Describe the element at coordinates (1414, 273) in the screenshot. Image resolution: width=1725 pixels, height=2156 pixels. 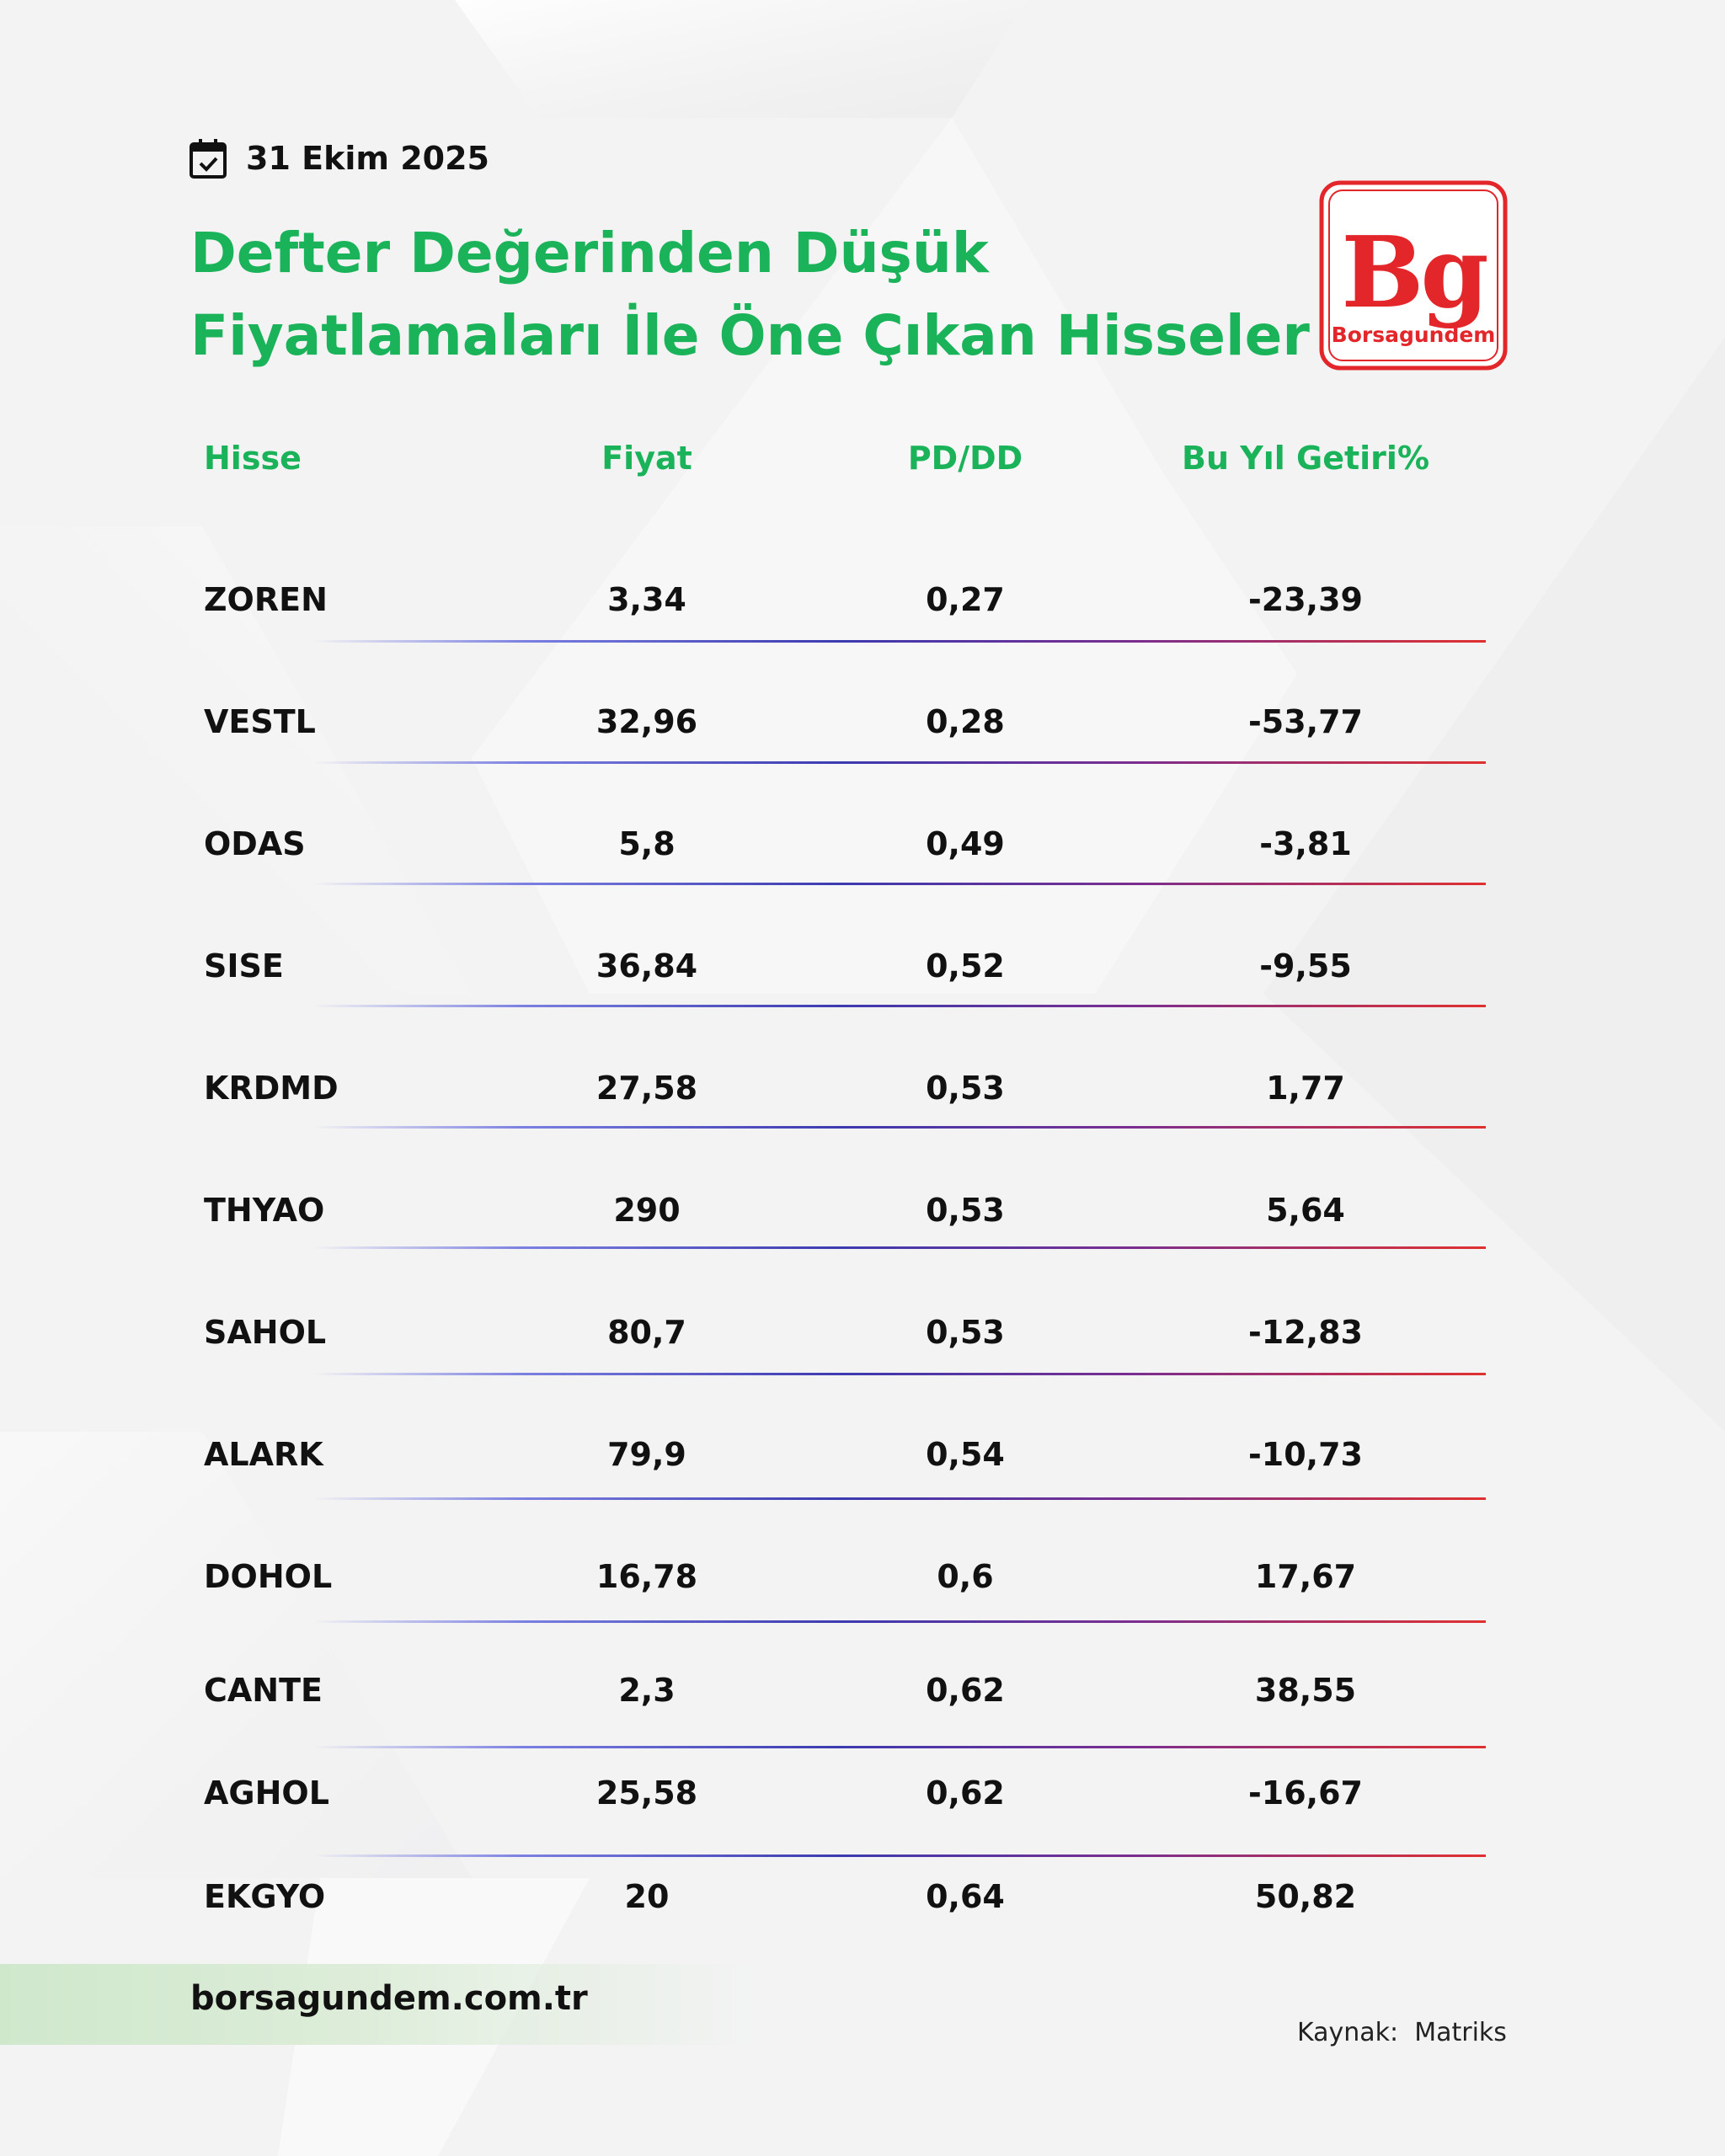
I see `svg-text: Bg` at that location.